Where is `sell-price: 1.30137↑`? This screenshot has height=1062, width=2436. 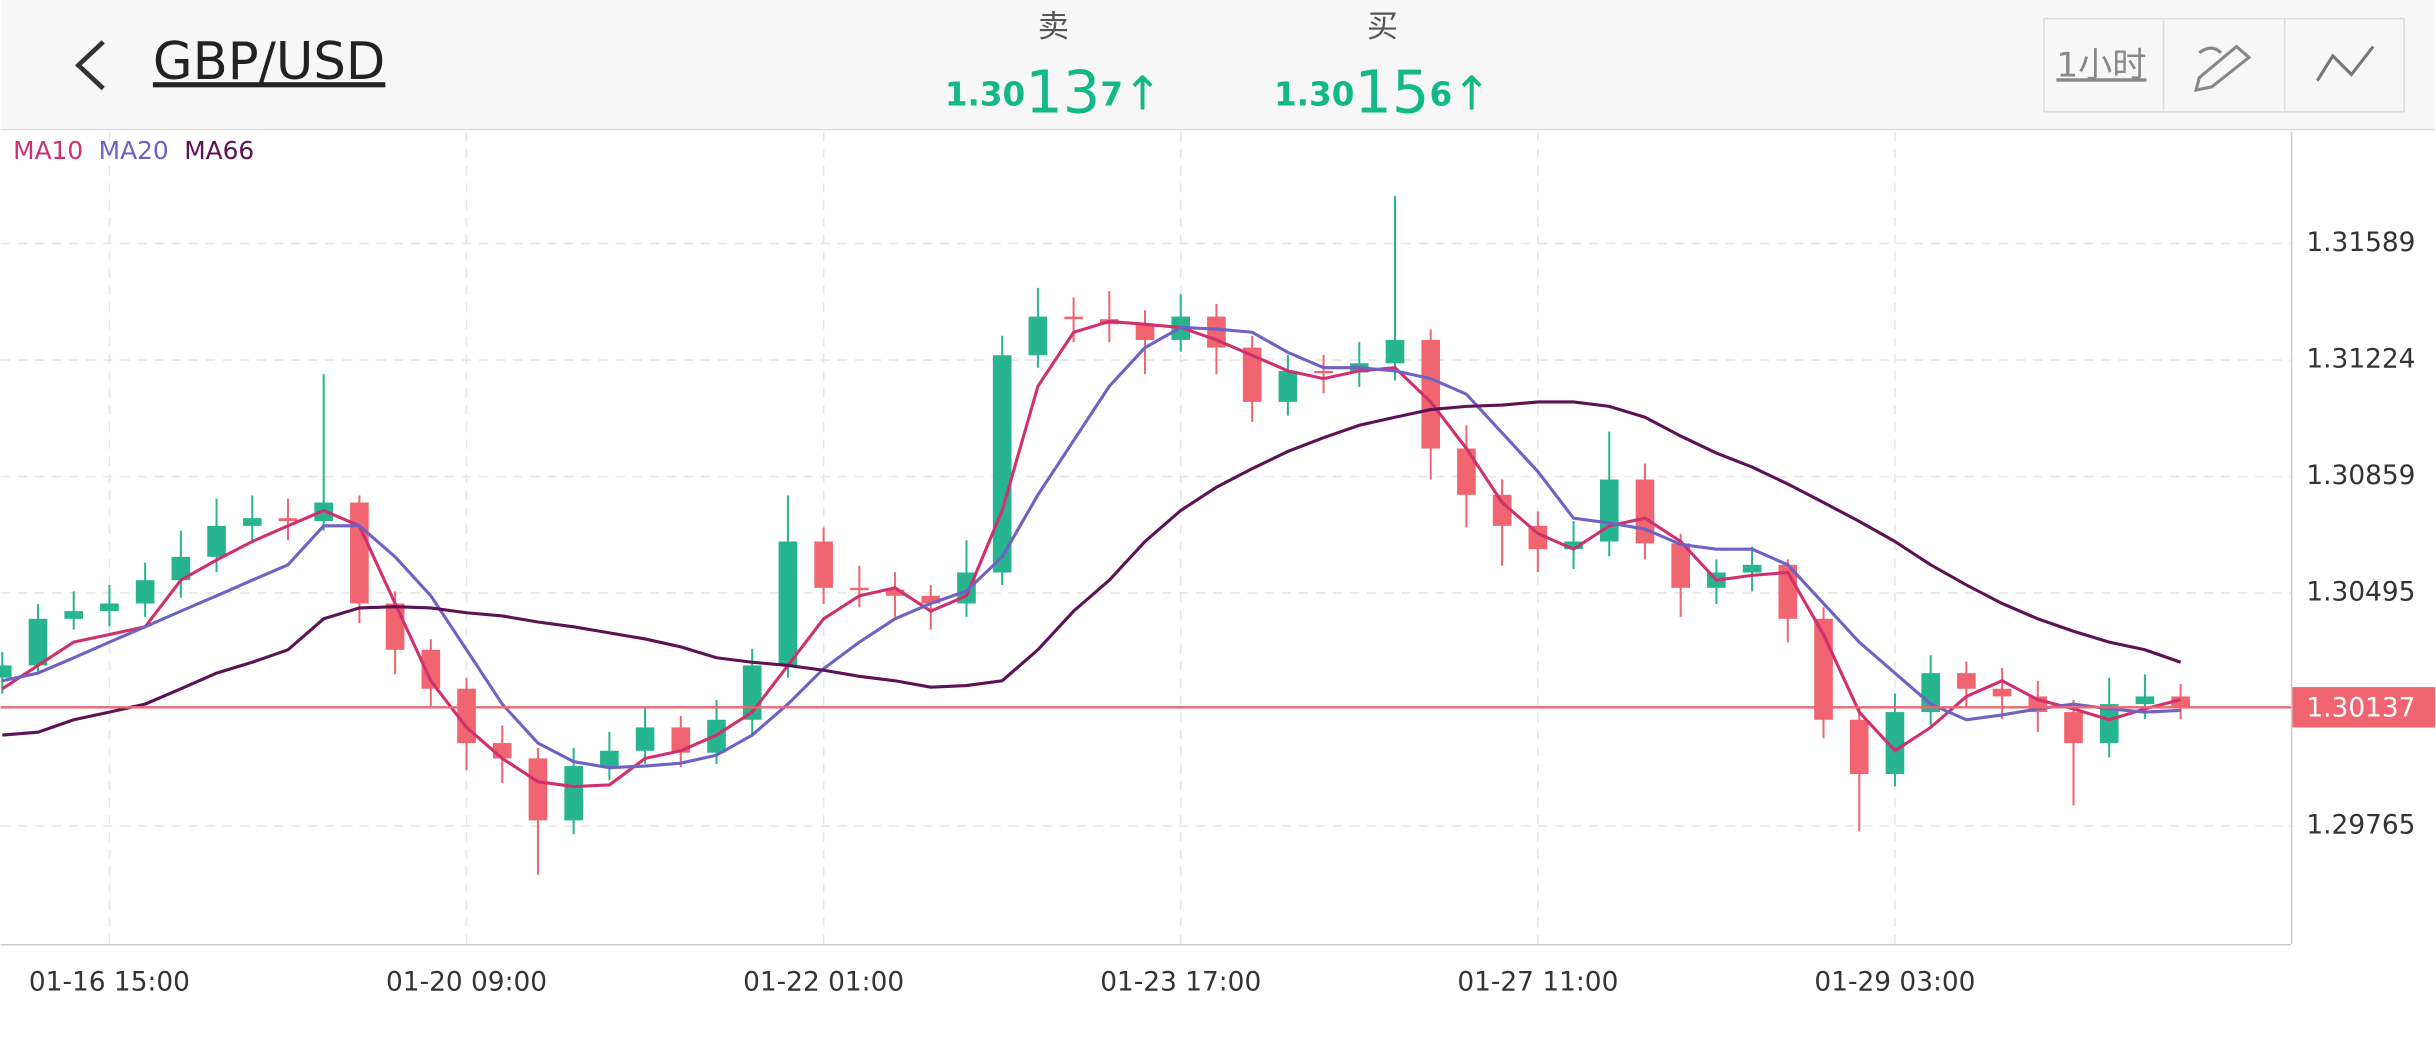
sell-price: 1.30137↑ is located at coordinates (1053, 91).